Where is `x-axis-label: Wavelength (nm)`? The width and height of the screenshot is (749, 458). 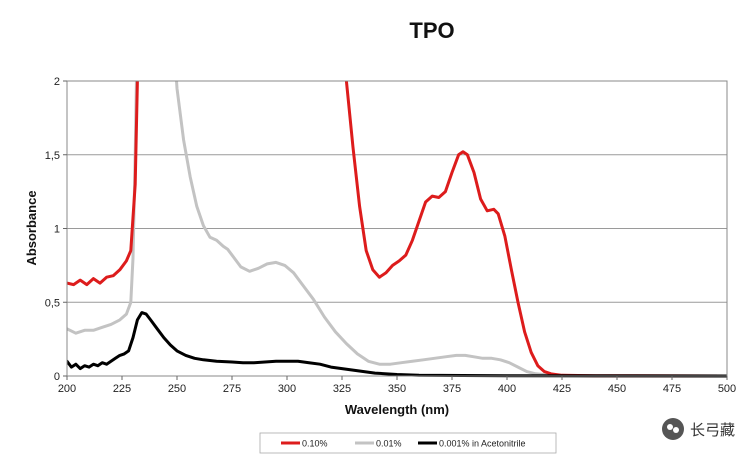
x-axis-label: Wavelength (nm) is located at coordinates (397, 409).